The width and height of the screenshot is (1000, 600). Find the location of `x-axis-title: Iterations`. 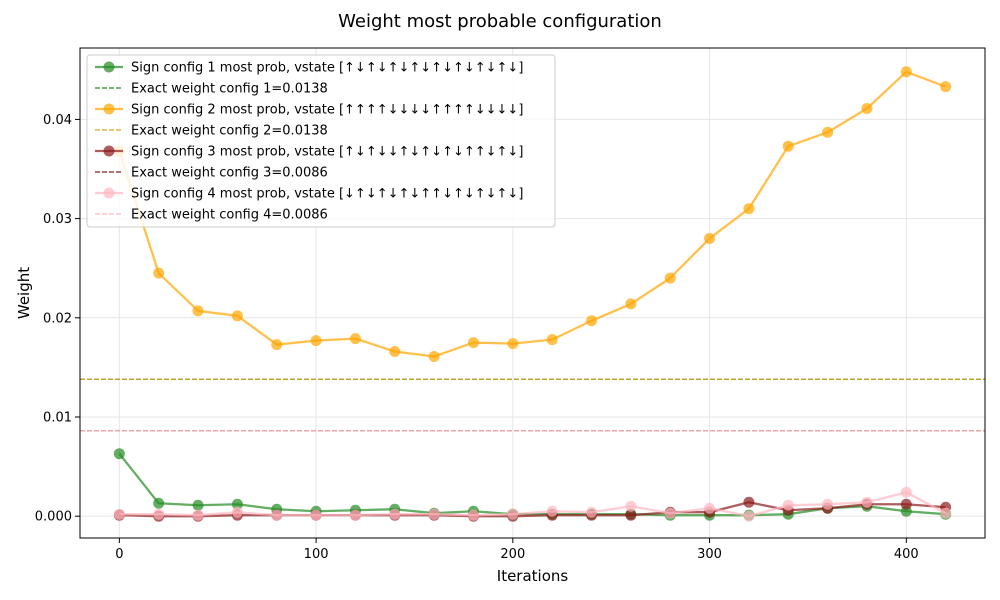

x-axis-title: Iterations is located at coordinates (533, 576).